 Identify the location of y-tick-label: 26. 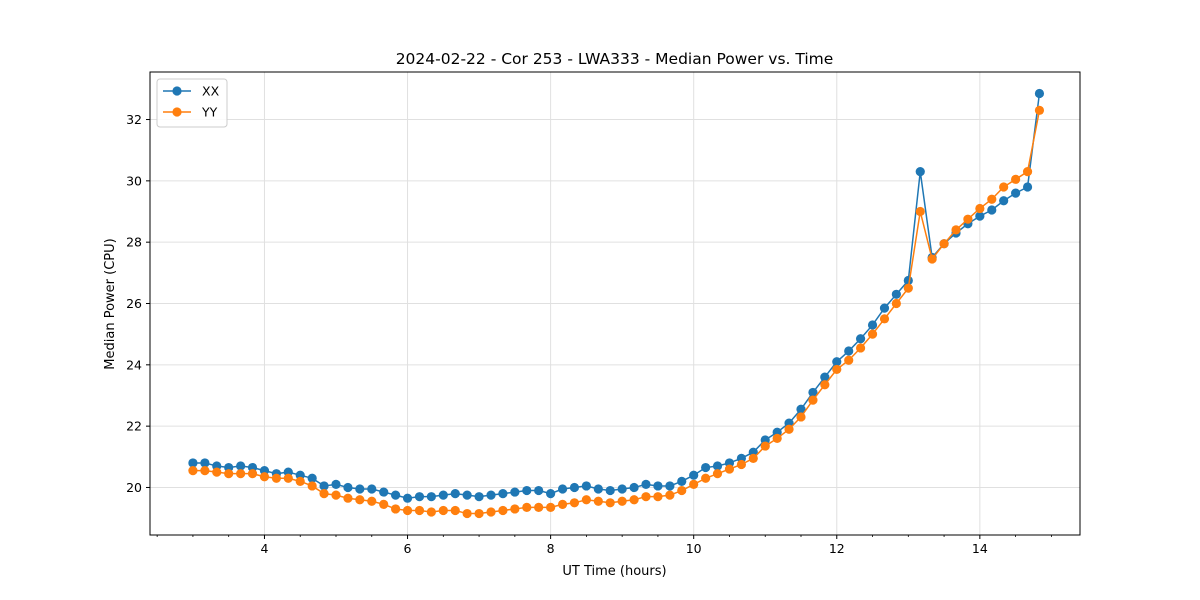
(134, 303).